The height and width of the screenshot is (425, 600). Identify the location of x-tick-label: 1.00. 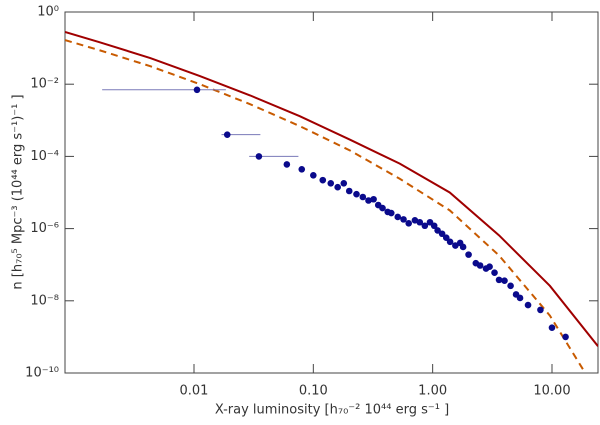
(432, 391).